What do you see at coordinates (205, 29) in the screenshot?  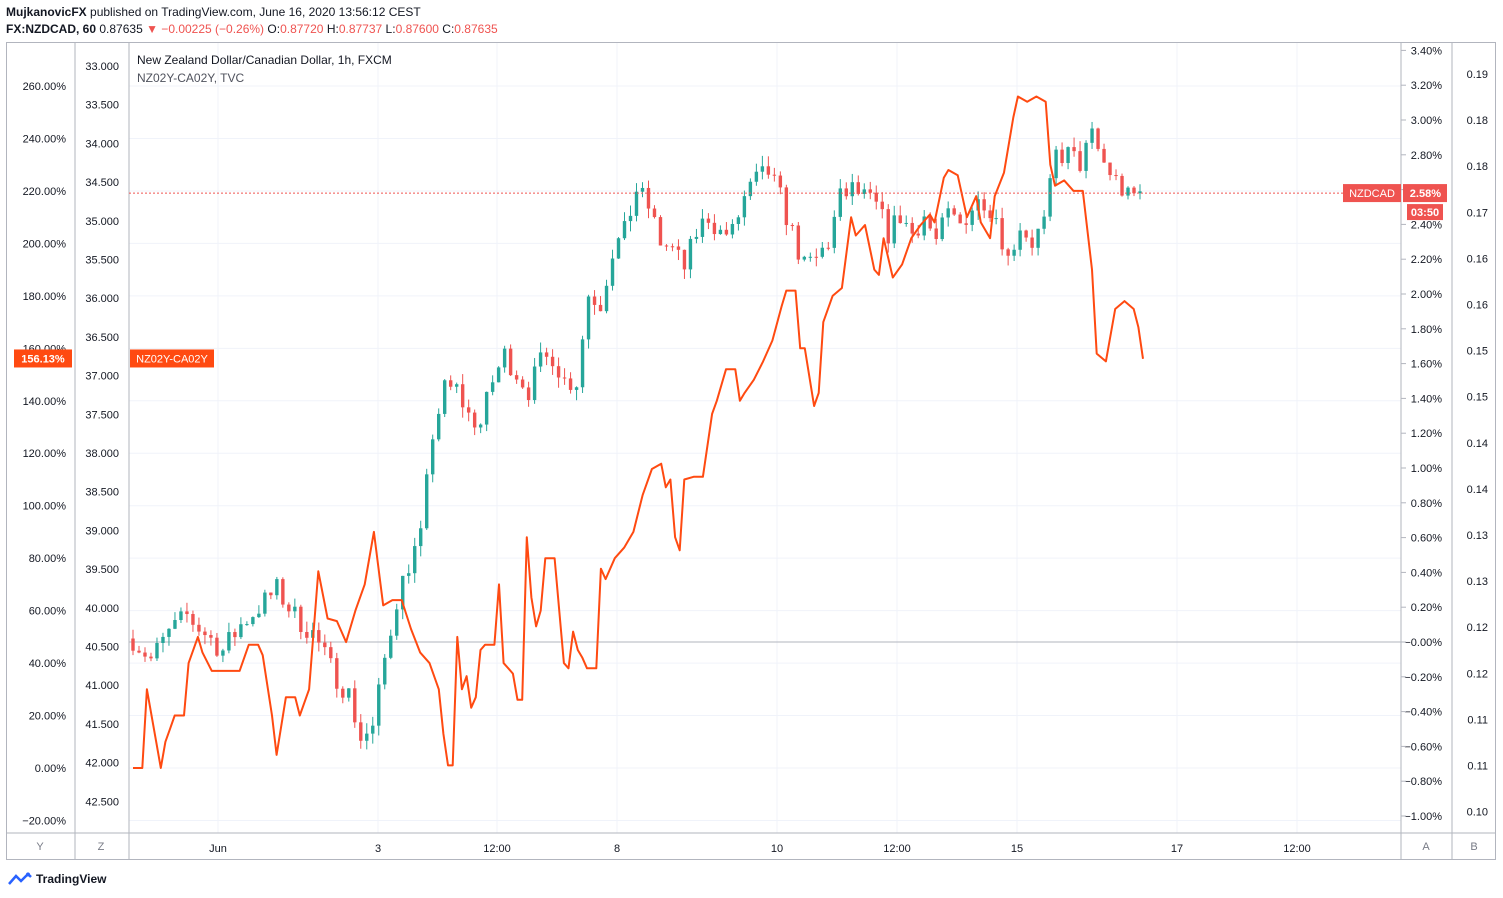 I see `price-change: ▼ −0.00225 (−0.26%)` at bounding box center [205, 29].